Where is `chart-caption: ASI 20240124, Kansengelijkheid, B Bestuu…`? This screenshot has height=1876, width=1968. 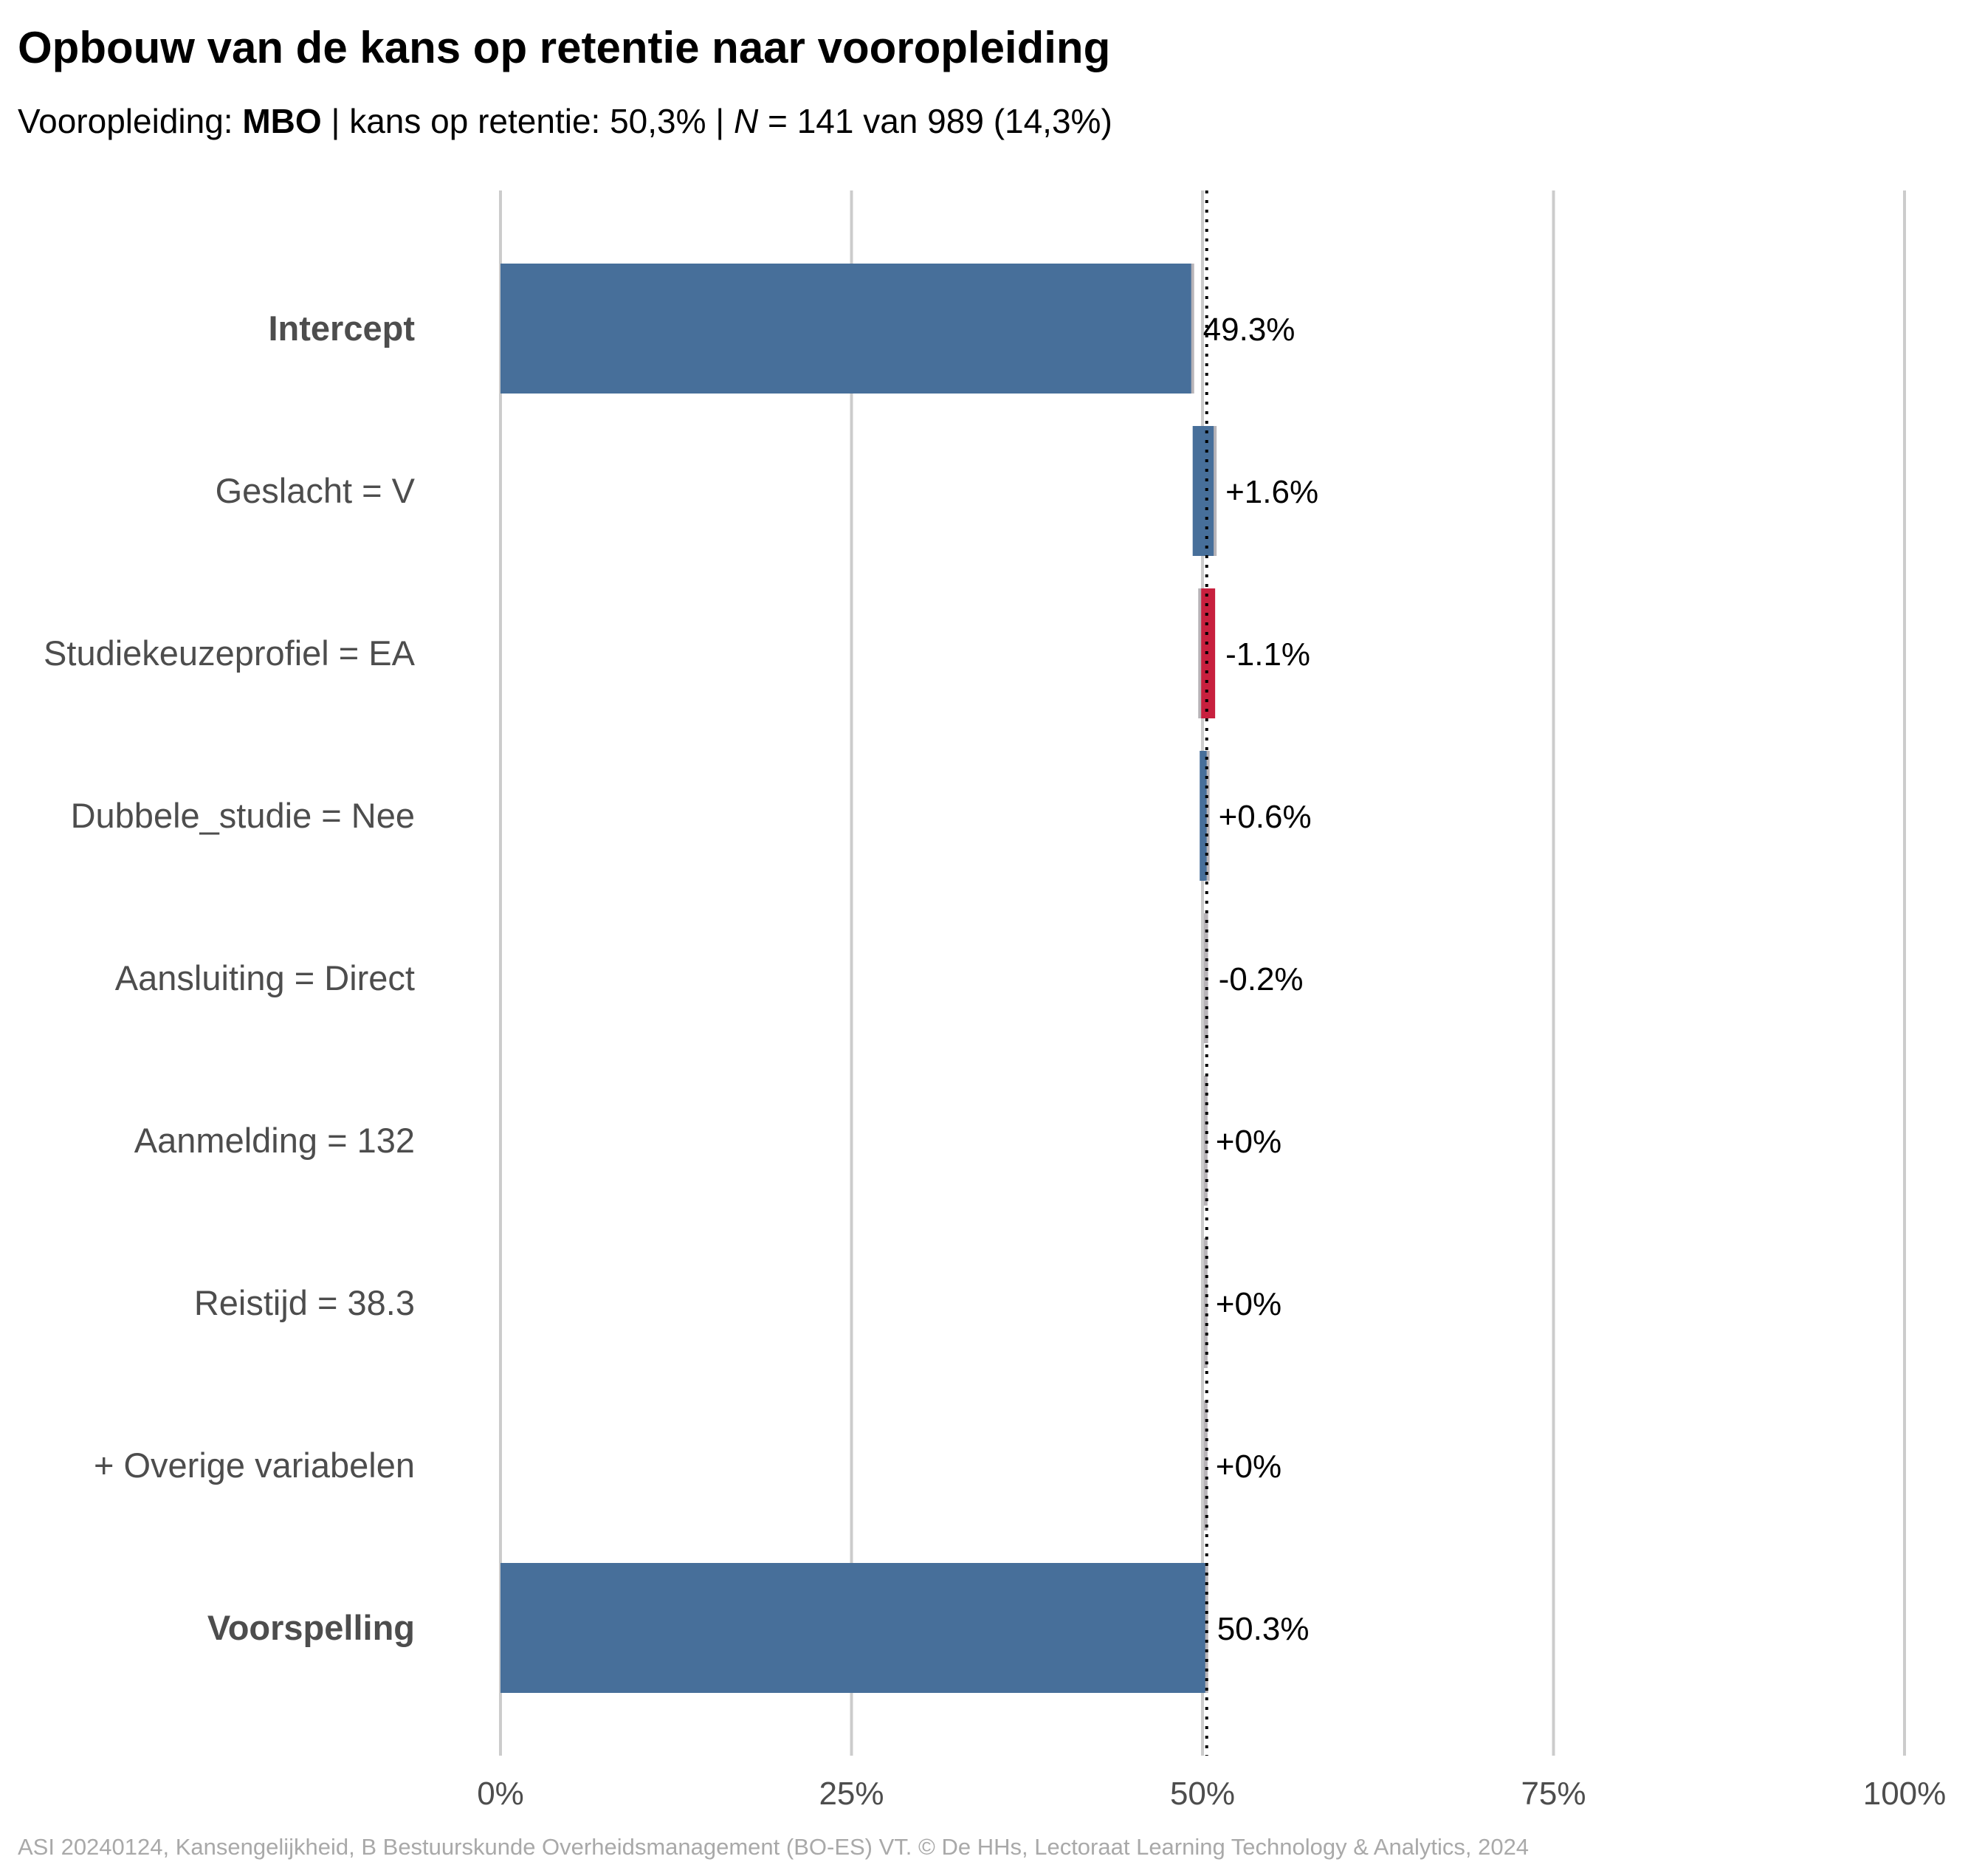
chart-caption: ASI 20240124, Kansengelijkheid, B Bestuu… is located at coordinates (774, 1847).